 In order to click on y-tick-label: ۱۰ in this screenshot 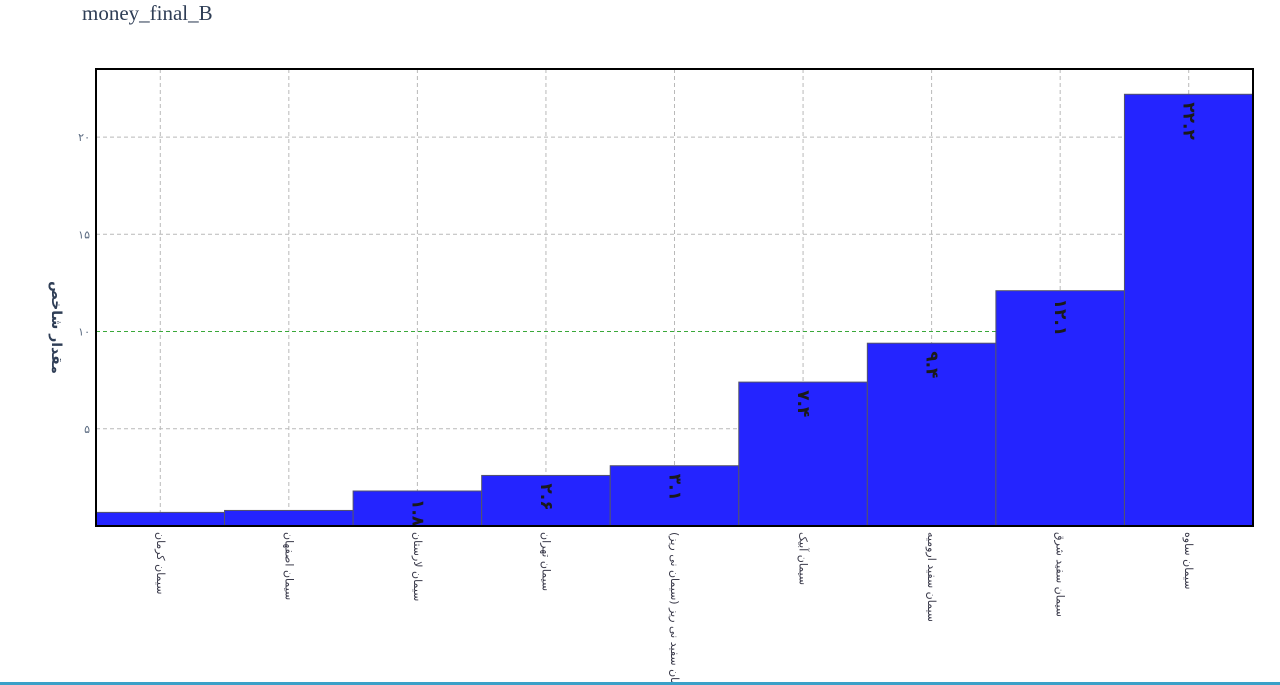, I will do `click(84, 332)`.